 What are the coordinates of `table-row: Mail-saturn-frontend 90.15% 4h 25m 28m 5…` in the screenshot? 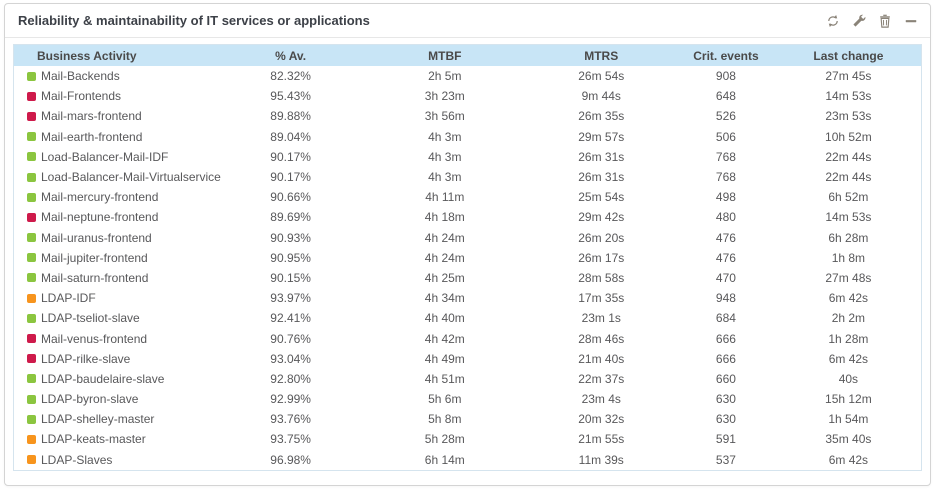 It's located at (467, 278).